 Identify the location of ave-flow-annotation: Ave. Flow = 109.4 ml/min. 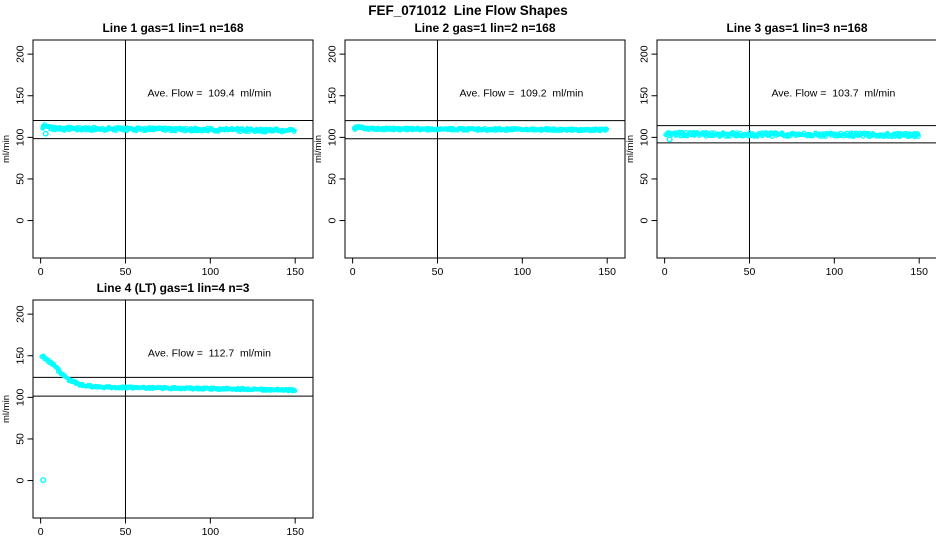
(209, 94).